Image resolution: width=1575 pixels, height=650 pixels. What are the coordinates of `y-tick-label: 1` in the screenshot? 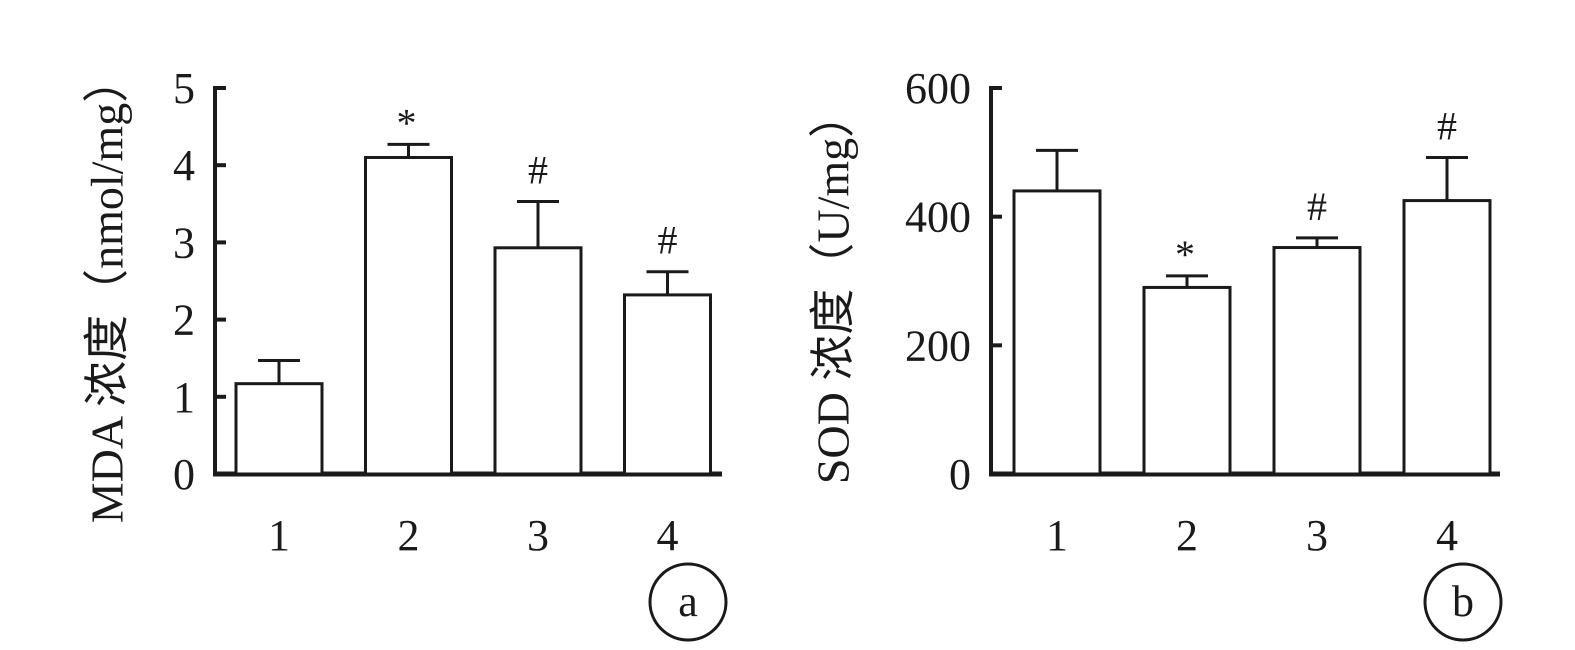 It's located at (184, 397).